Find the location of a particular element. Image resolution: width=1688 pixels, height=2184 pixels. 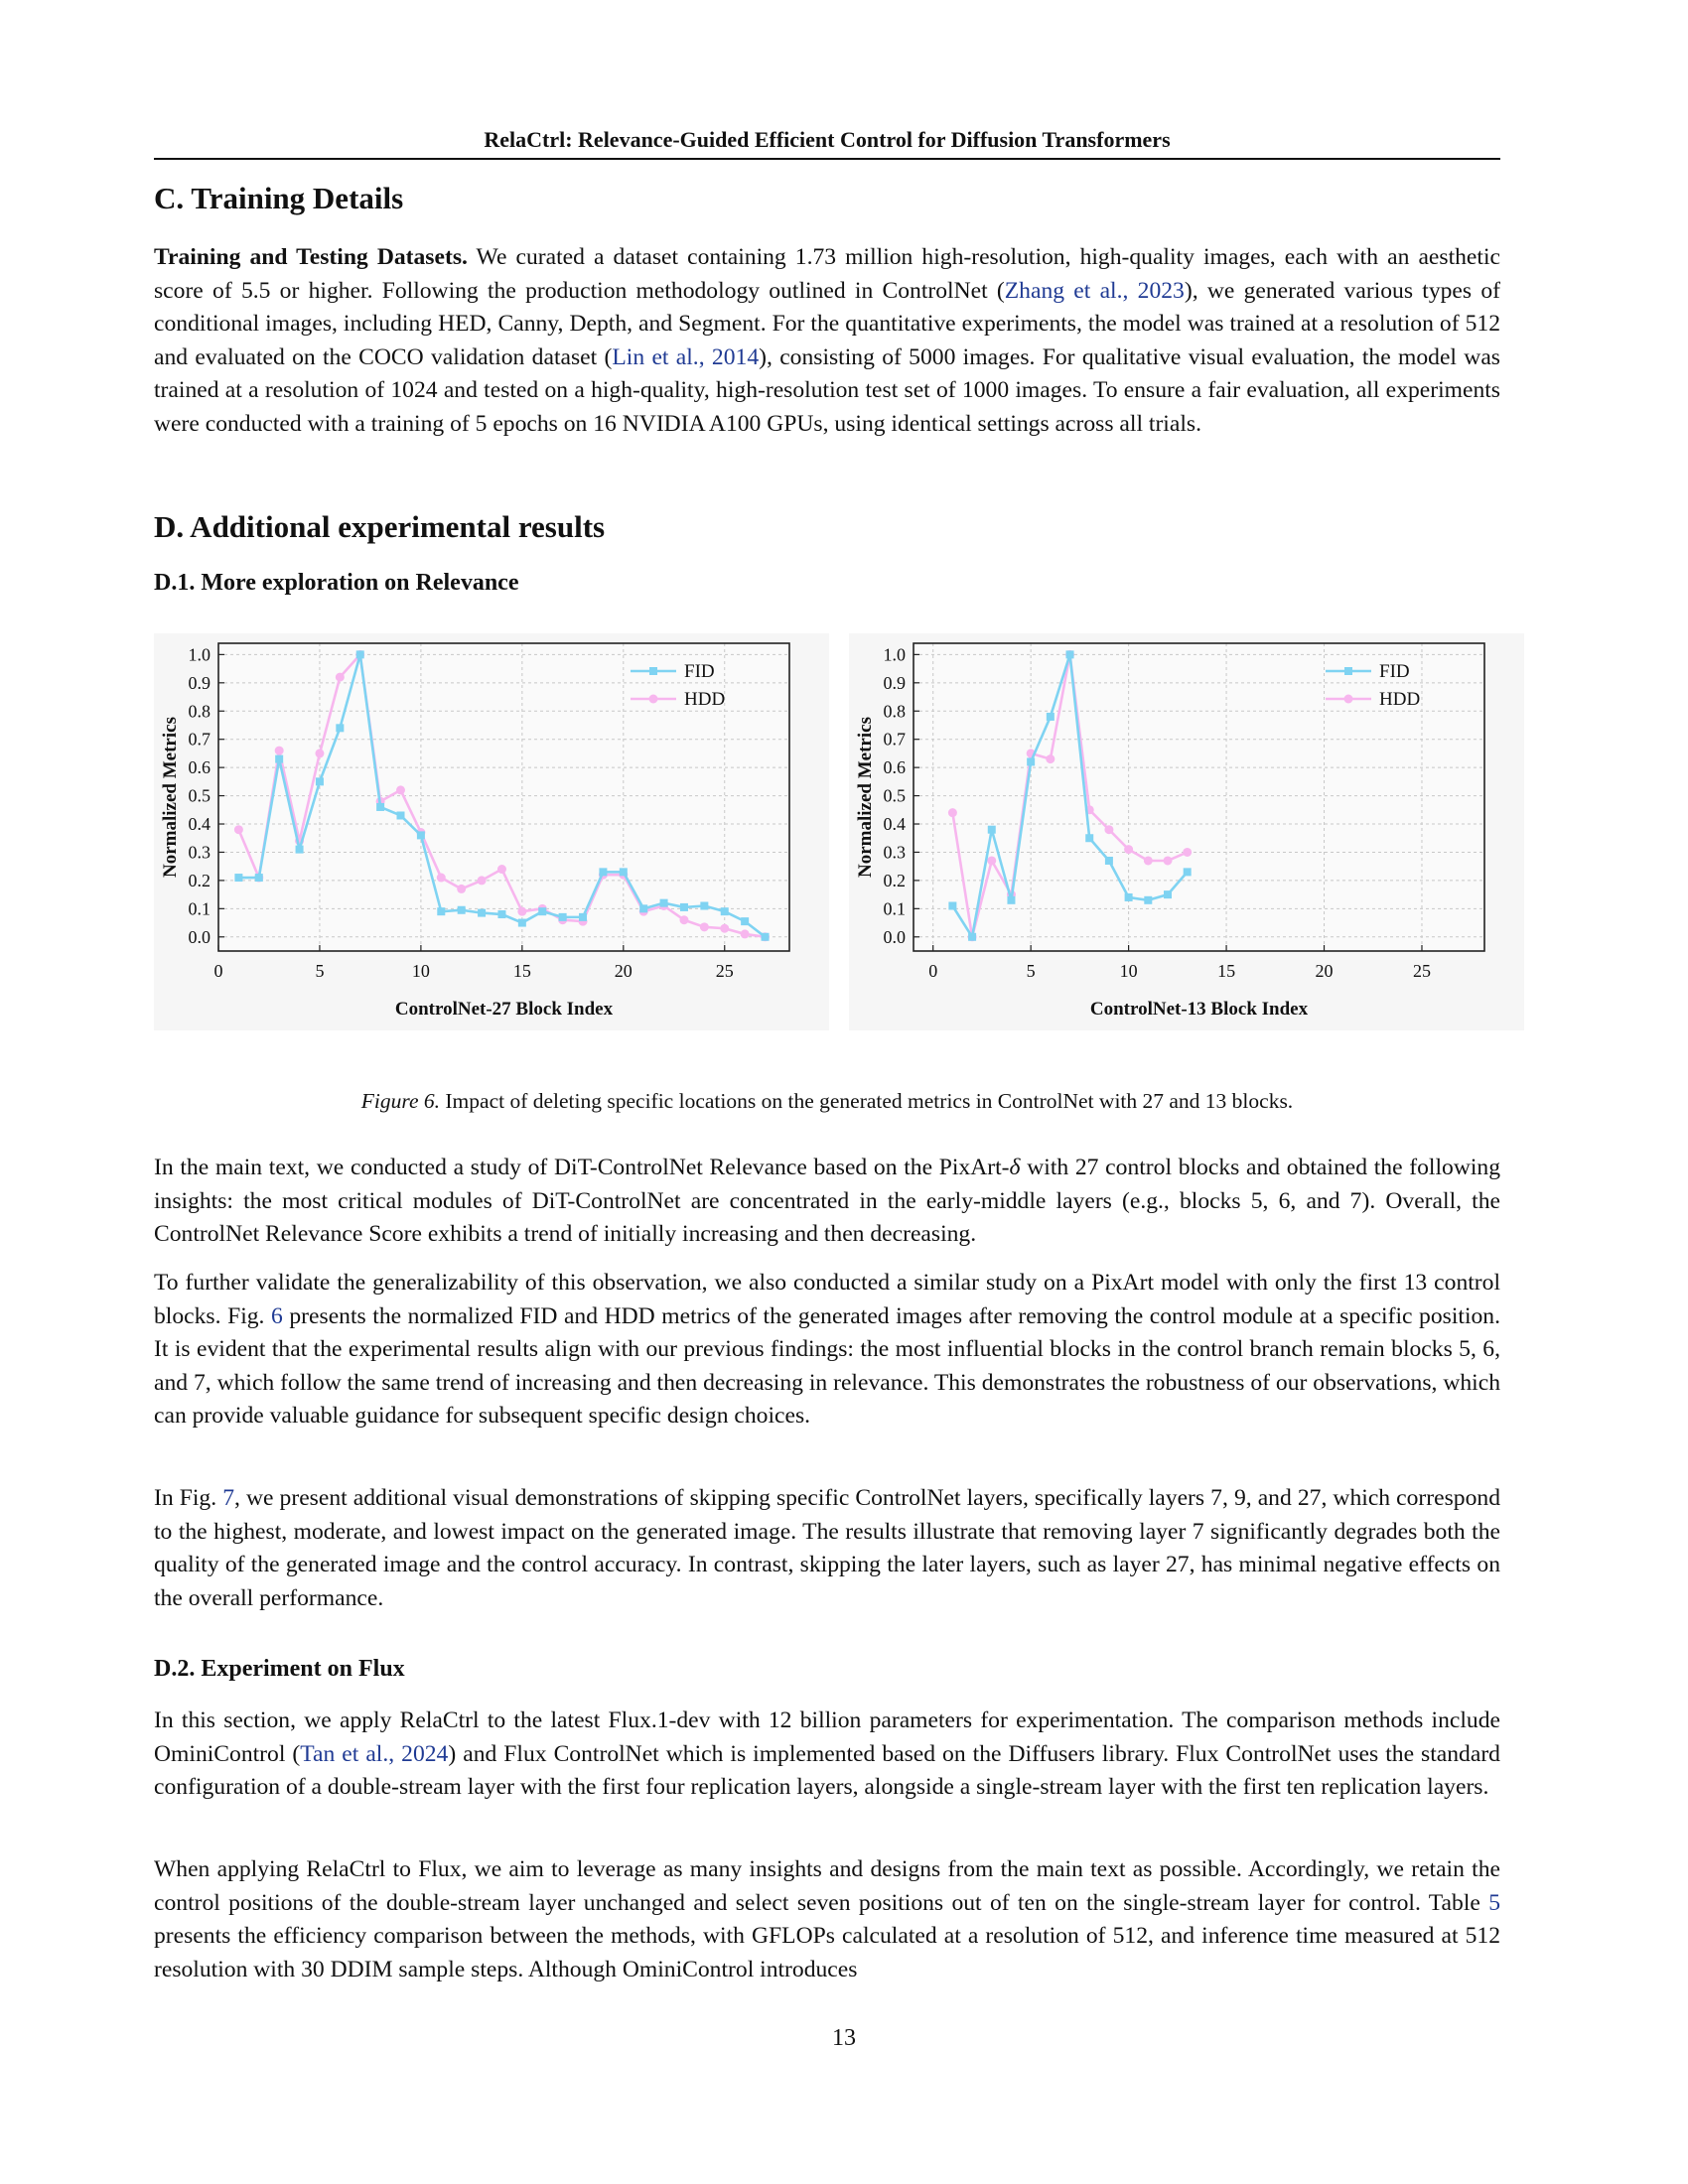

x-tick-label: 10 is located at coordinates (421, 971).